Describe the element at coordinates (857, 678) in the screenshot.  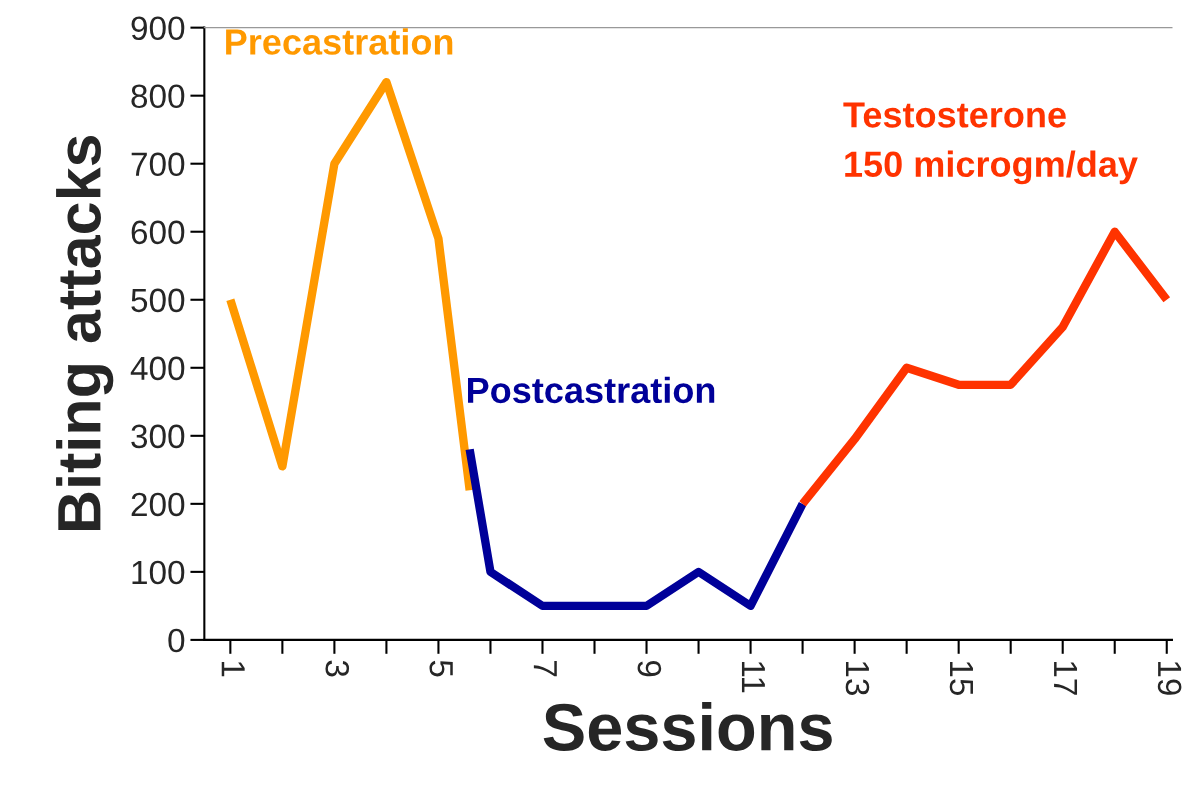
I see `x-tick-label: 13` at that location.